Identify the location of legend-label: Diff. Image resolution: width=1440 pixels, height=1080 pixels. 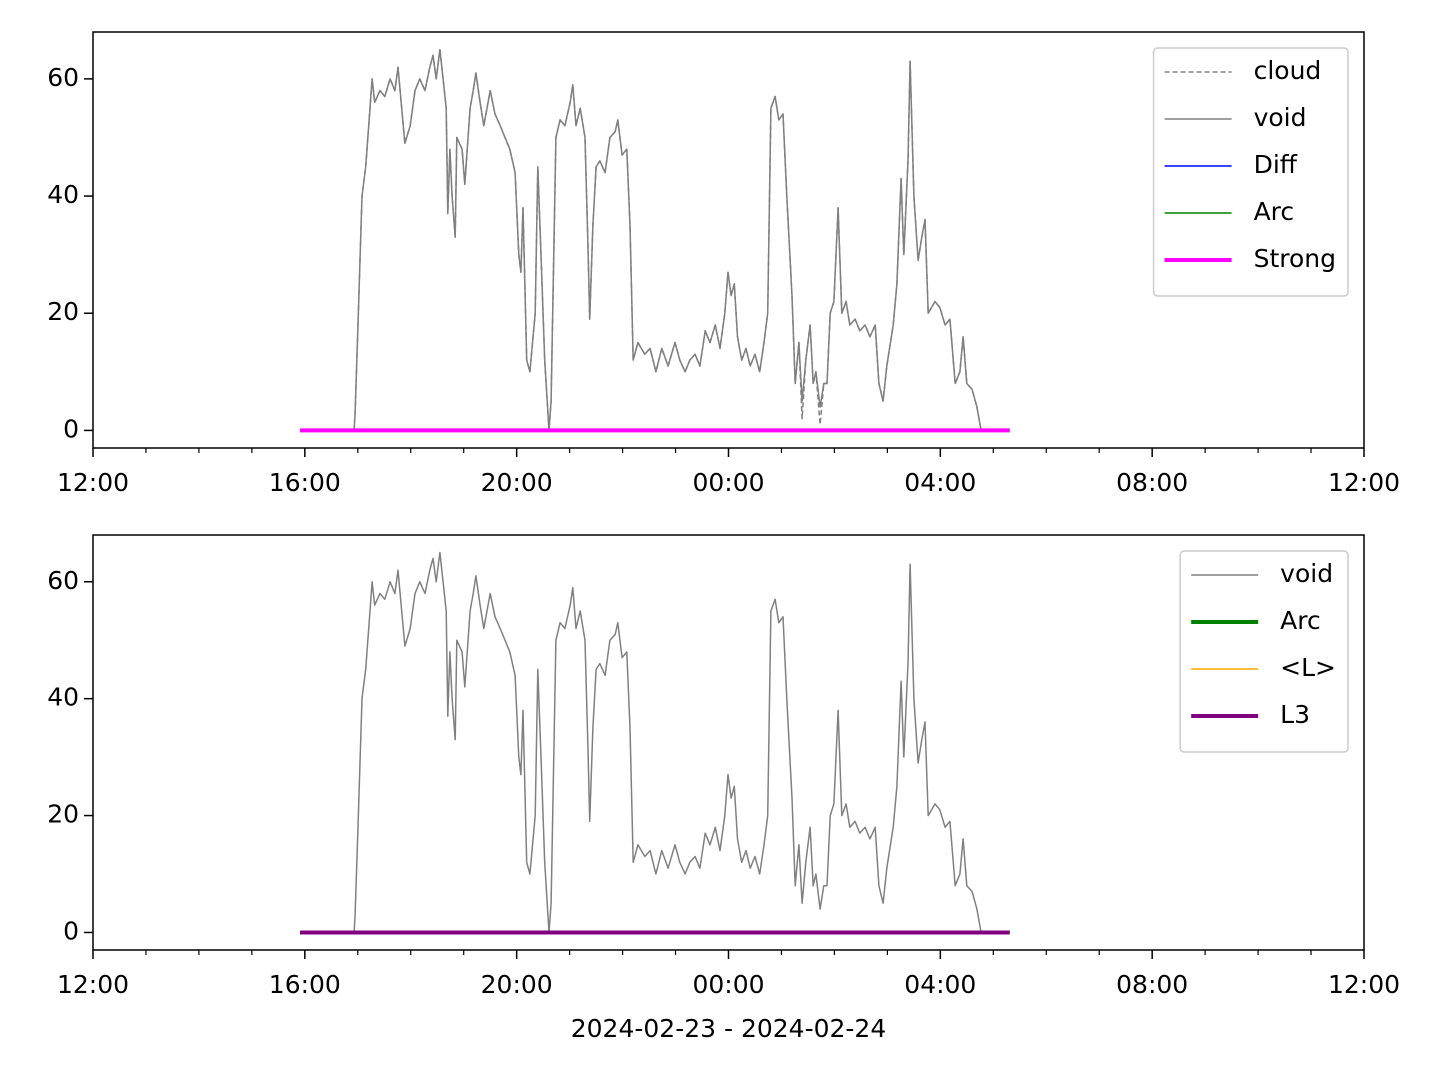
(1276, 164).